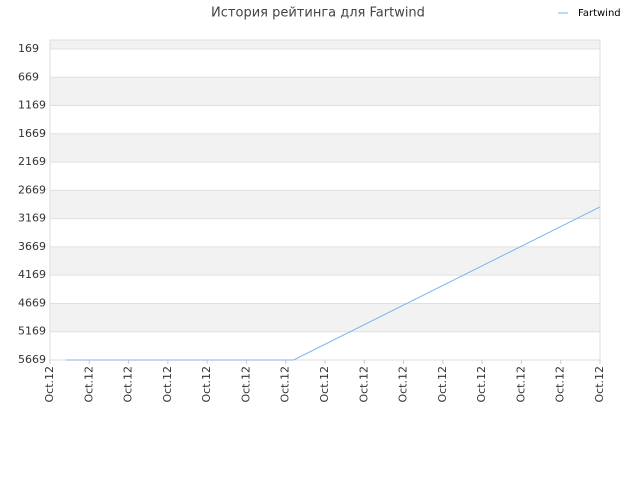 The width and height of the screenshot is (640, 484). Describe the element at coordinates (32, 246) in the screenshot. I see `y-tick-label: 3669` at that location.